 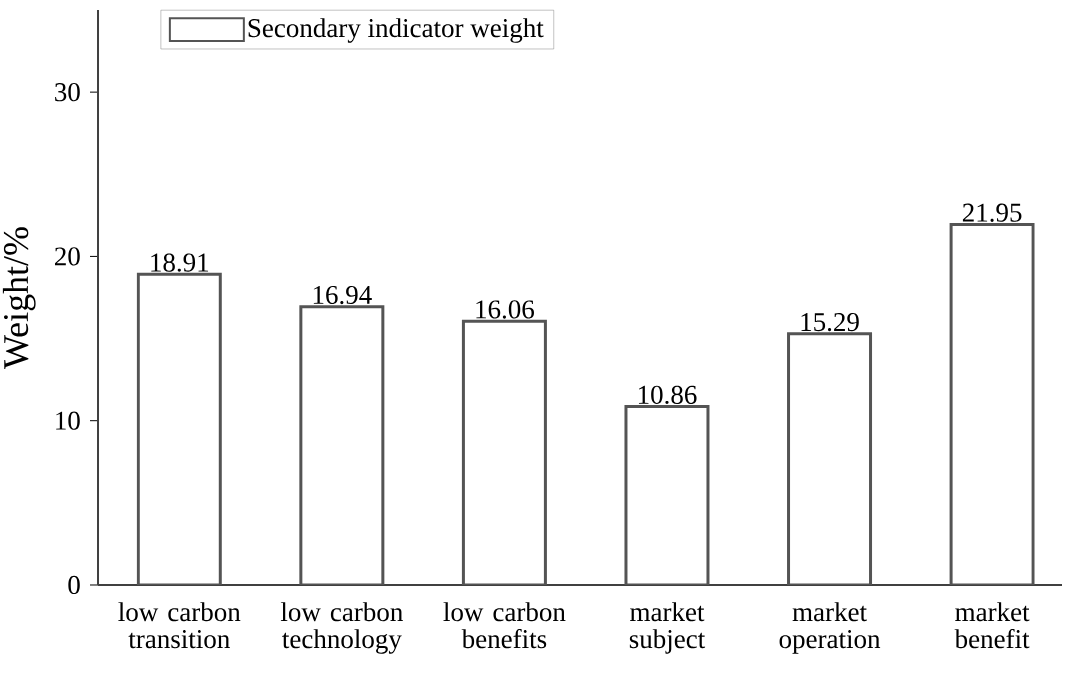 What do you see at coordinates (342, 295) in the screenshot?
I see `data-label: 16.94` at bounding box center [342, 295].